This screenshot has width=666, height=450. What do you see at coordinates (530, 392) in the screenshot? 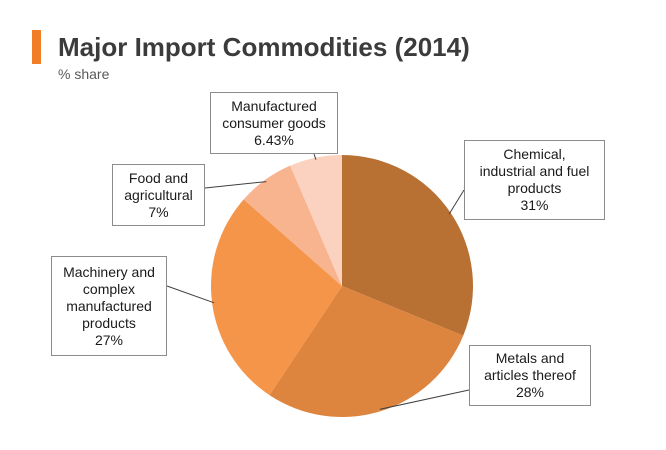
I see `slice-value-label: 28%` at bounding box center [530, 392].